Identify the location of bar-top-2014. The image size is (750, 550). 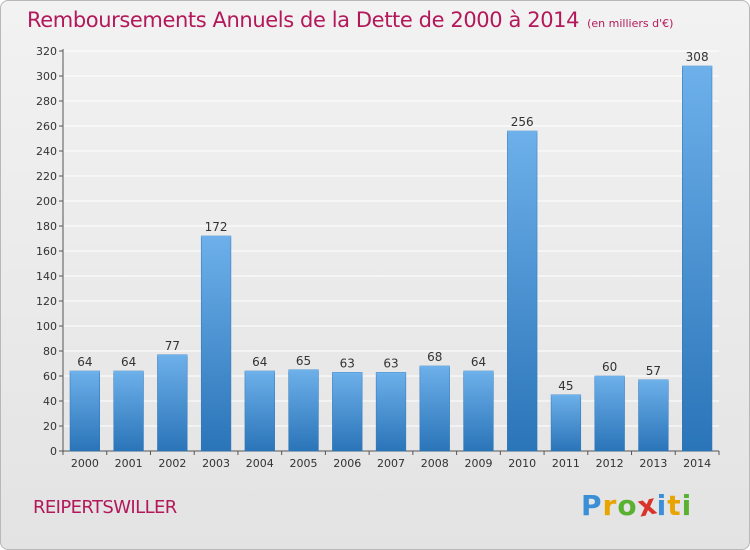
(697, 67).